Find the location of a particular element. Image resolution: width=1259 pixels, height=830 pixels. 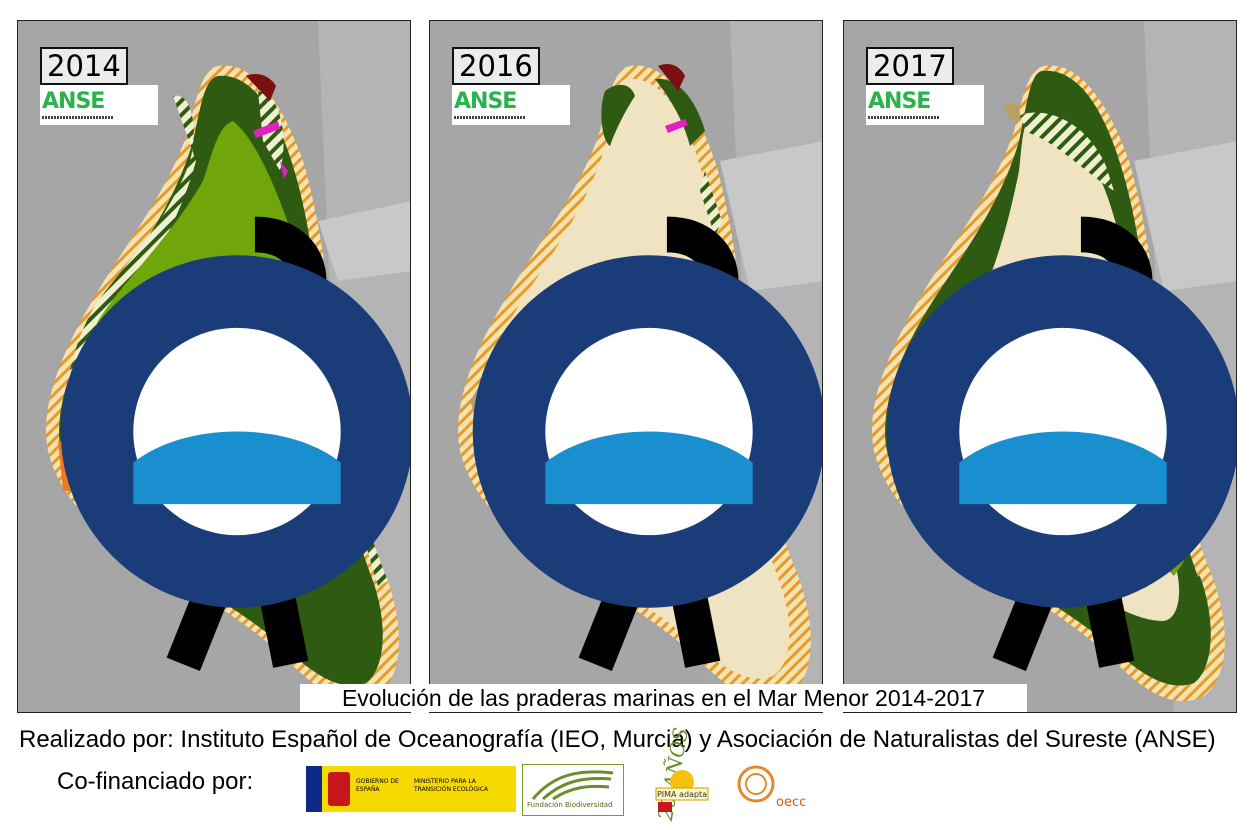

ministerio-text: MINISTERIO PARA LA TRANSICIÓN ECOLÓGICA is located at coordinates (451, 785).